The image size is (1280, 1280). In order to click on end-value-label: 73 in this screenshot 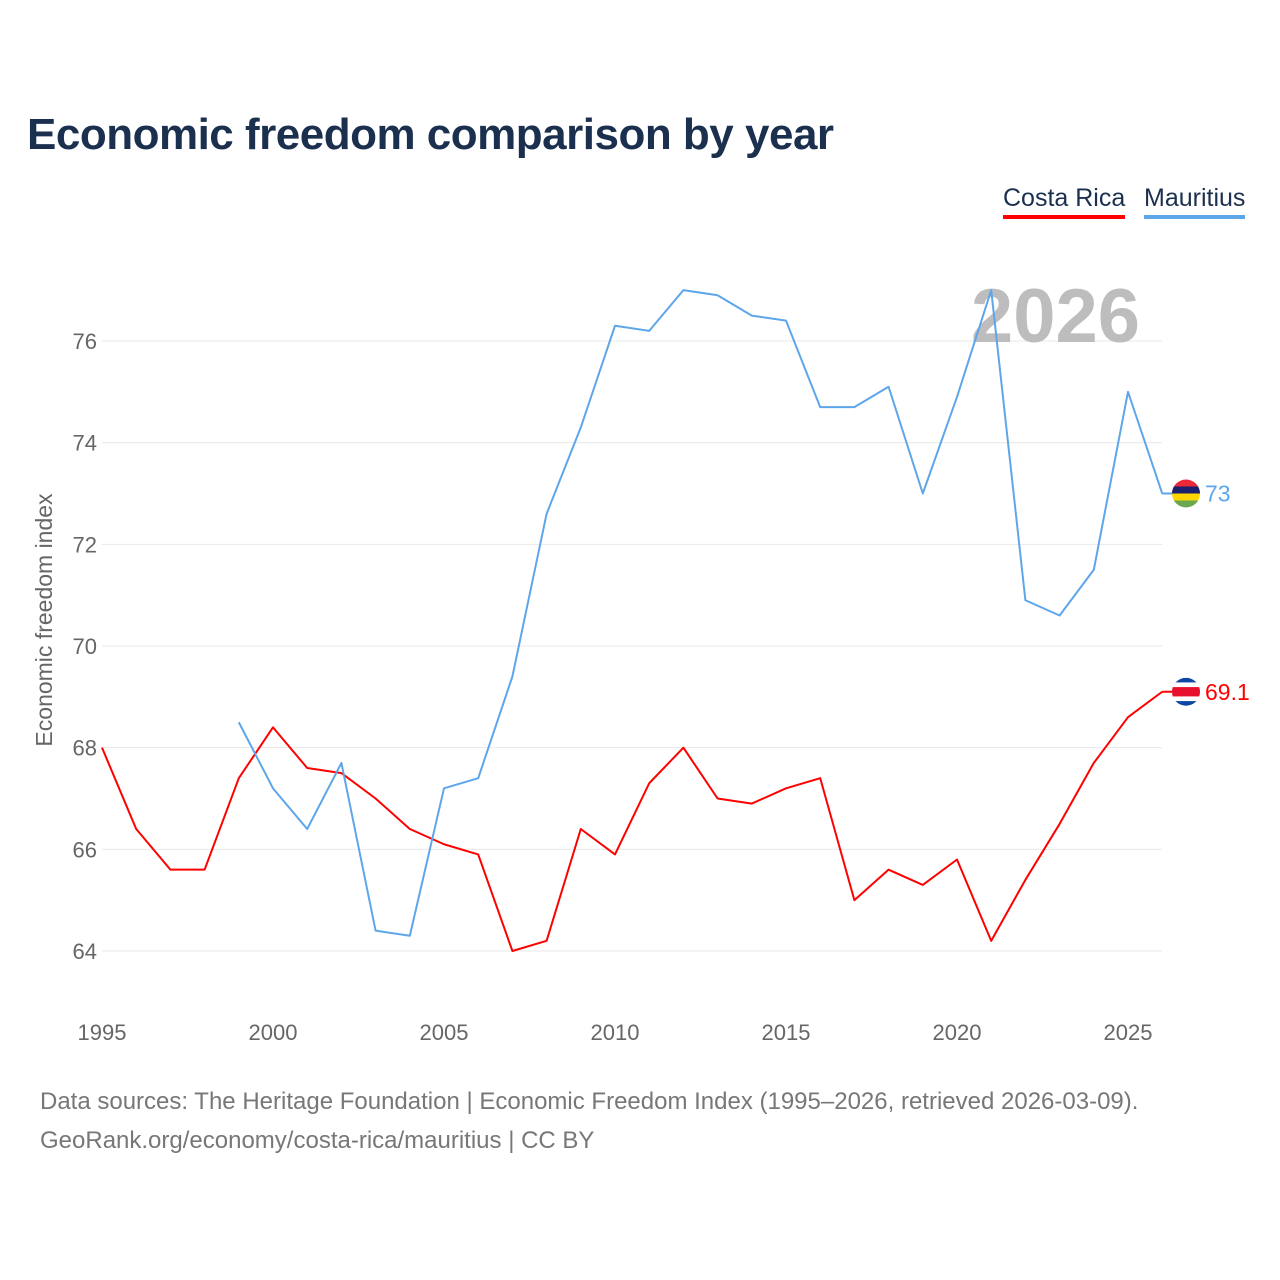, I will do `click(1218, 494)`.